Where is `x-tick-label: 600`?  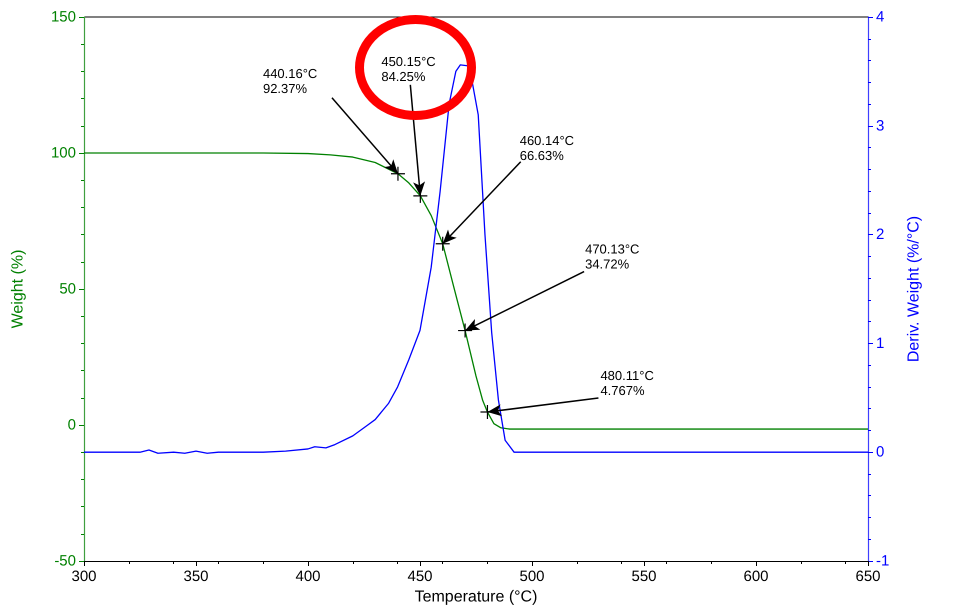
x-tick-label: 600 is located at coordinates (756, 576).